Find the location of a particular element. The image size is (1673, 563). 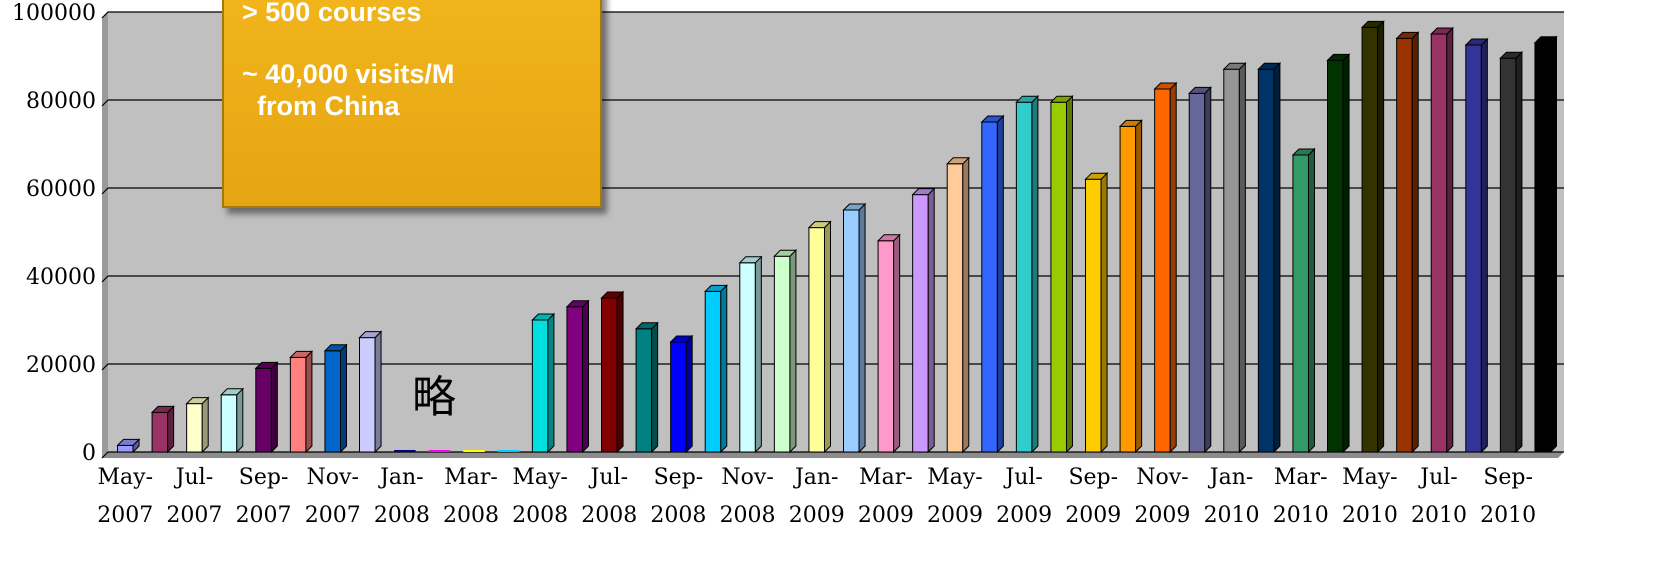

y-tick-label: 20000 is located at coordinates (61, 365).